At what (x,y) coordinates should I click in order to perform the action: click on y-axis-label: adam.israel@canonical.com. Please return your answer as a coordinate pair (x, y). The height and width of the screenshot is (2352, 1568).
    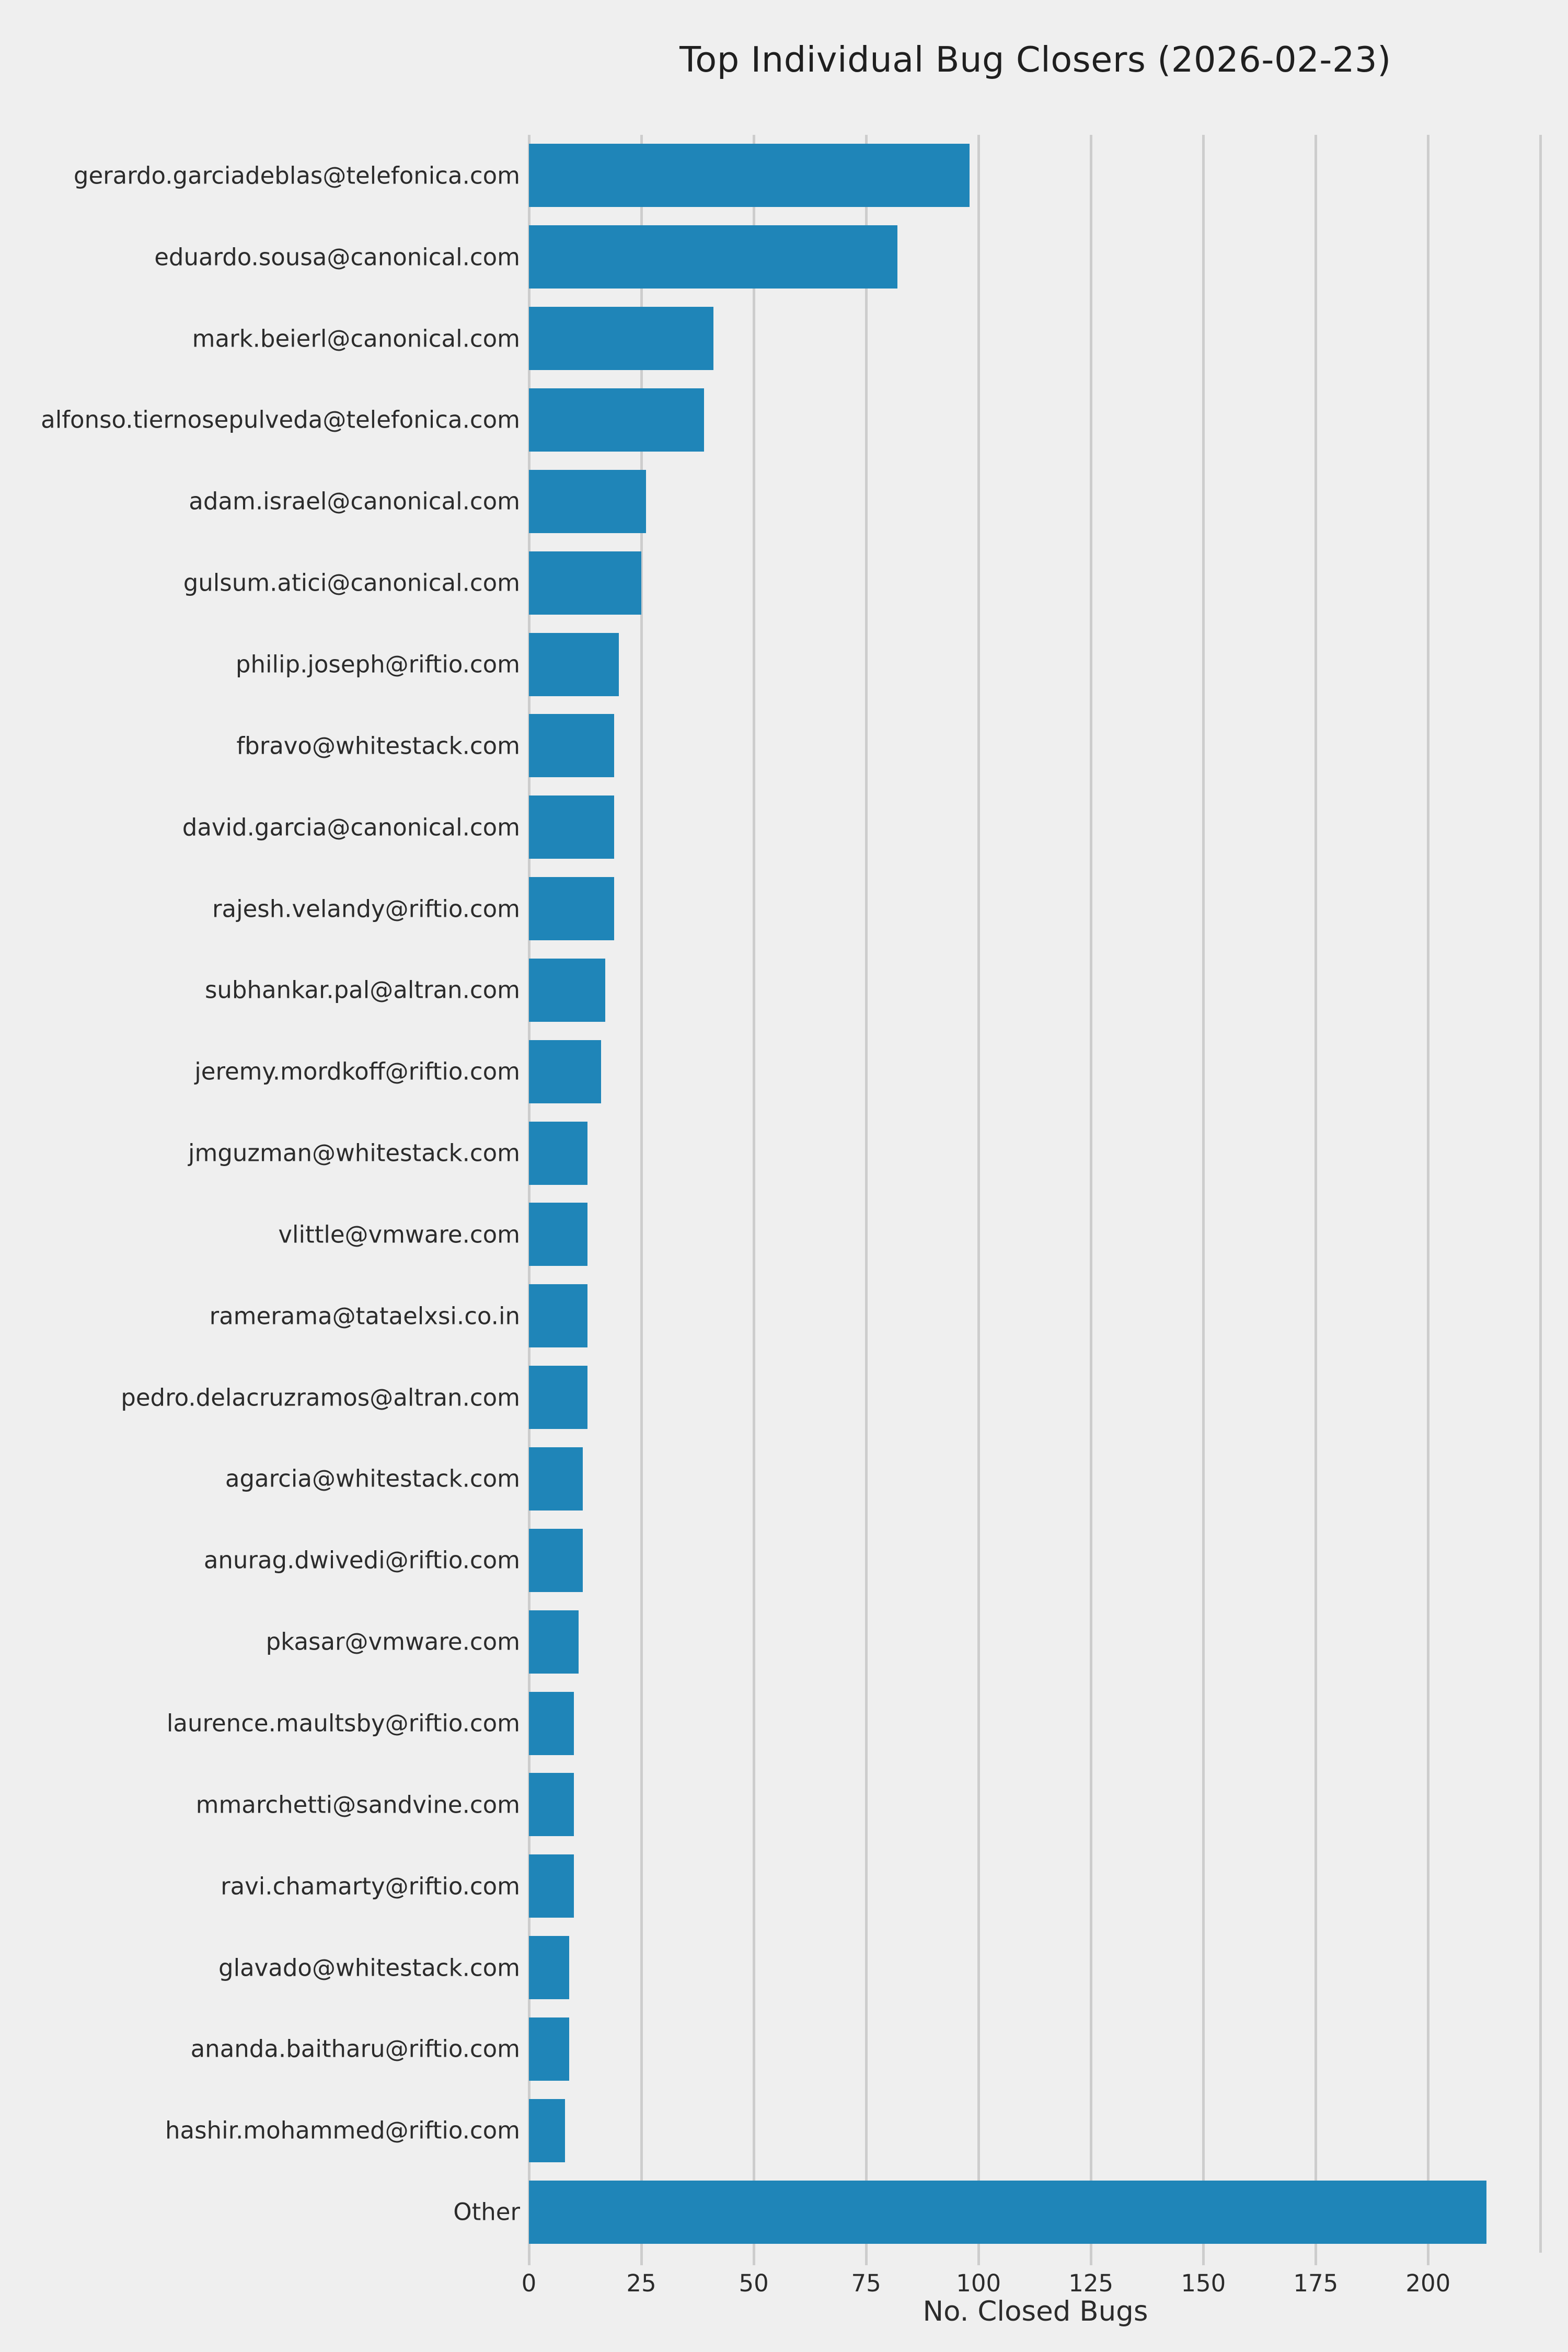
    Looking at the image, I should click on (354, 501).